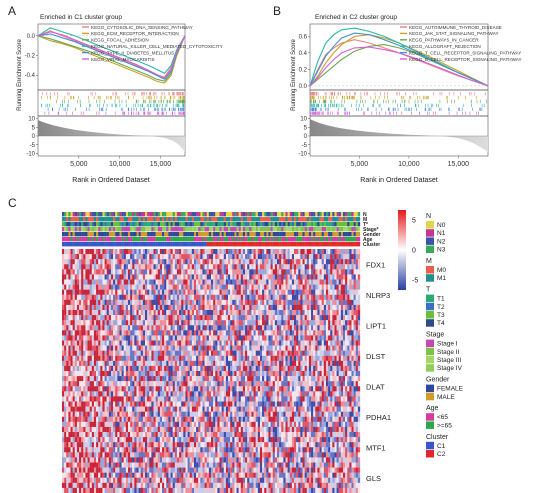 Image resolution: width=550 pixels, height=493 pixels. What do you see at coordinates (34, 137) in the screenshot?
I see `rank-tick-label: 0` at bounding box center [34, 137].